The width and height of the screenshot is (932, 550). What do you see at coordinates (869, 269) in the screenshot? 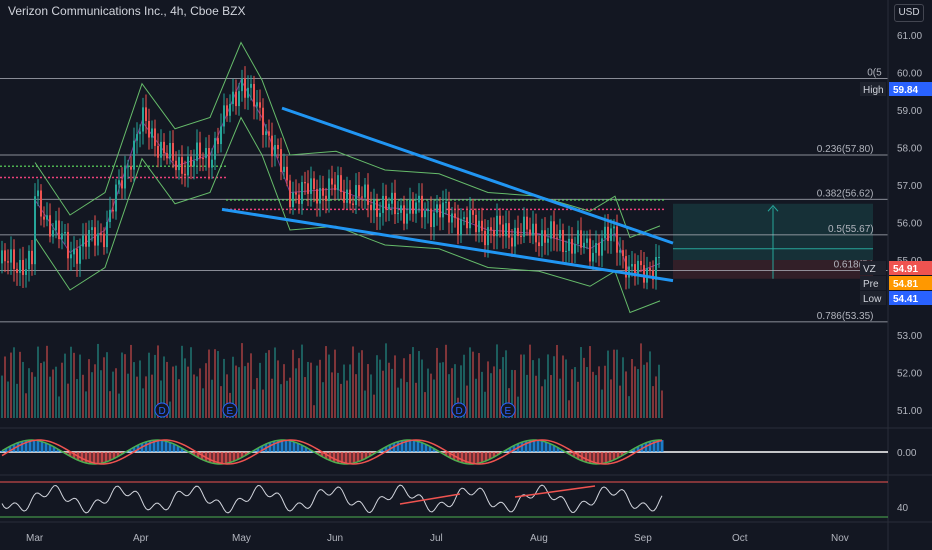
I see `price-tag-label: VZ` at bounding box center [869, 269].